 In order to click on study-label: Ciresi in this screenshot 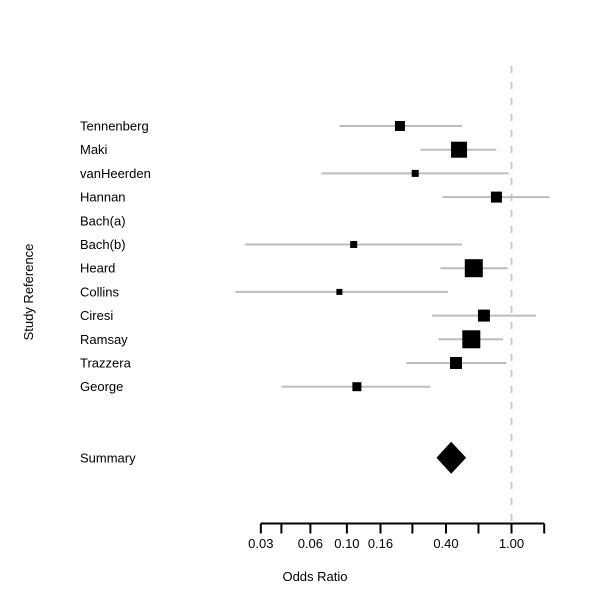, I will do `click(96, 315)`.